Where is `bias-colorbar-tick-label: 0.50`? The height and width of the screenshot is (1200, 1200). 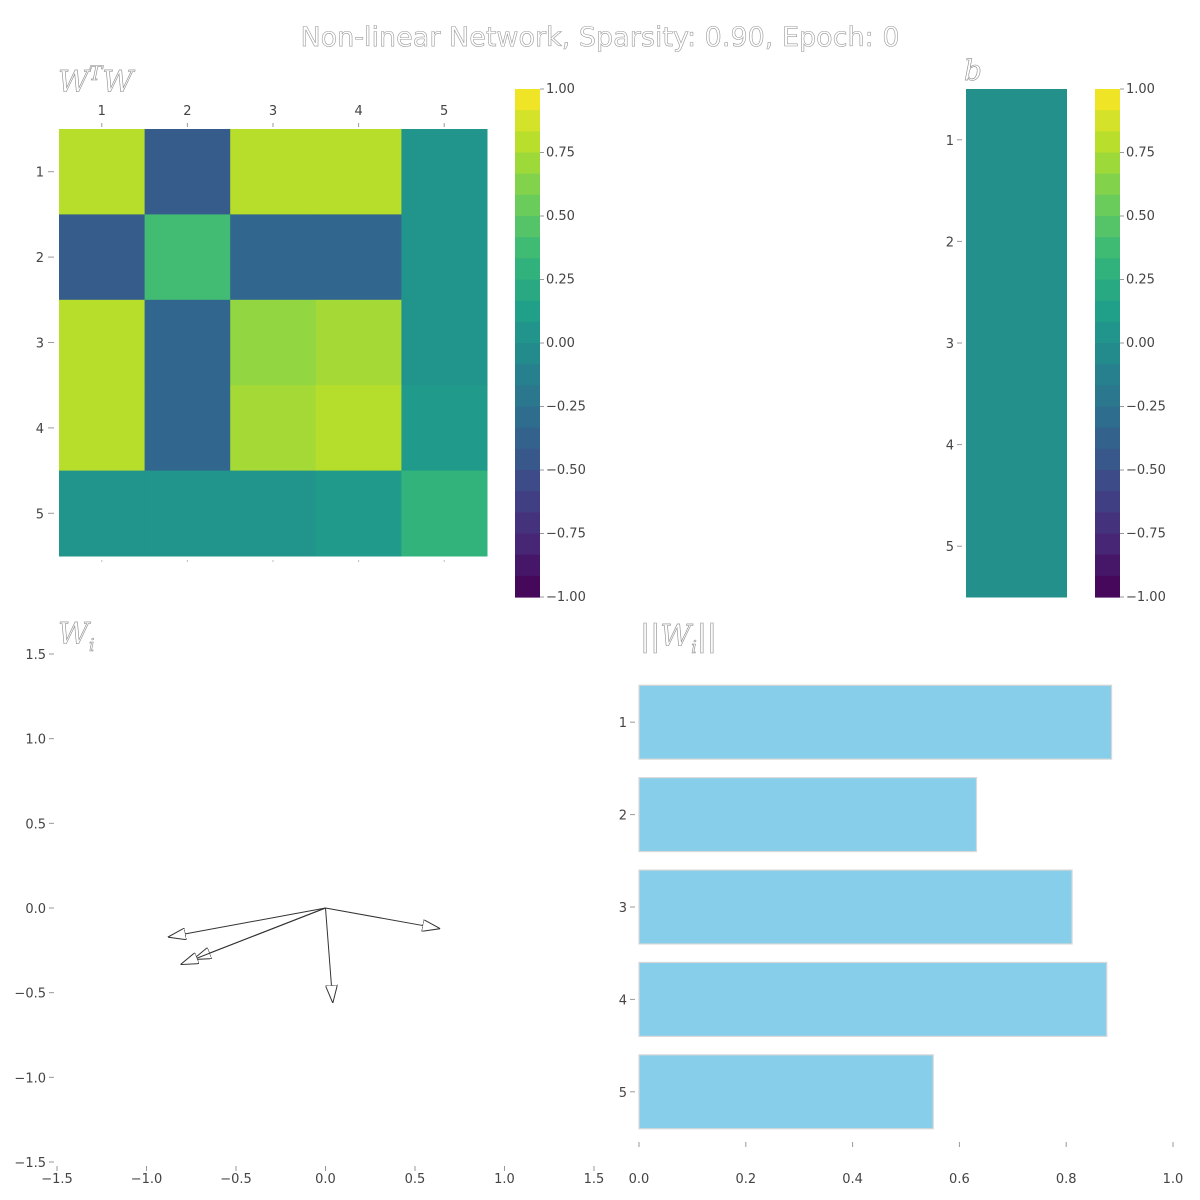
bias-colorbar-tick-label: 0.50 is located at coordinates (1140, 216).